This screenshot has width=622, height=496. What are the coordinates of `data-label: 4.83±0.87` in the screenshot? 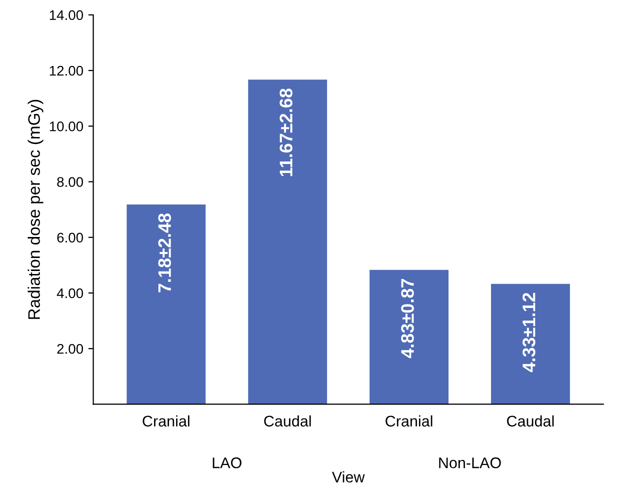 It's located at (407, 318).